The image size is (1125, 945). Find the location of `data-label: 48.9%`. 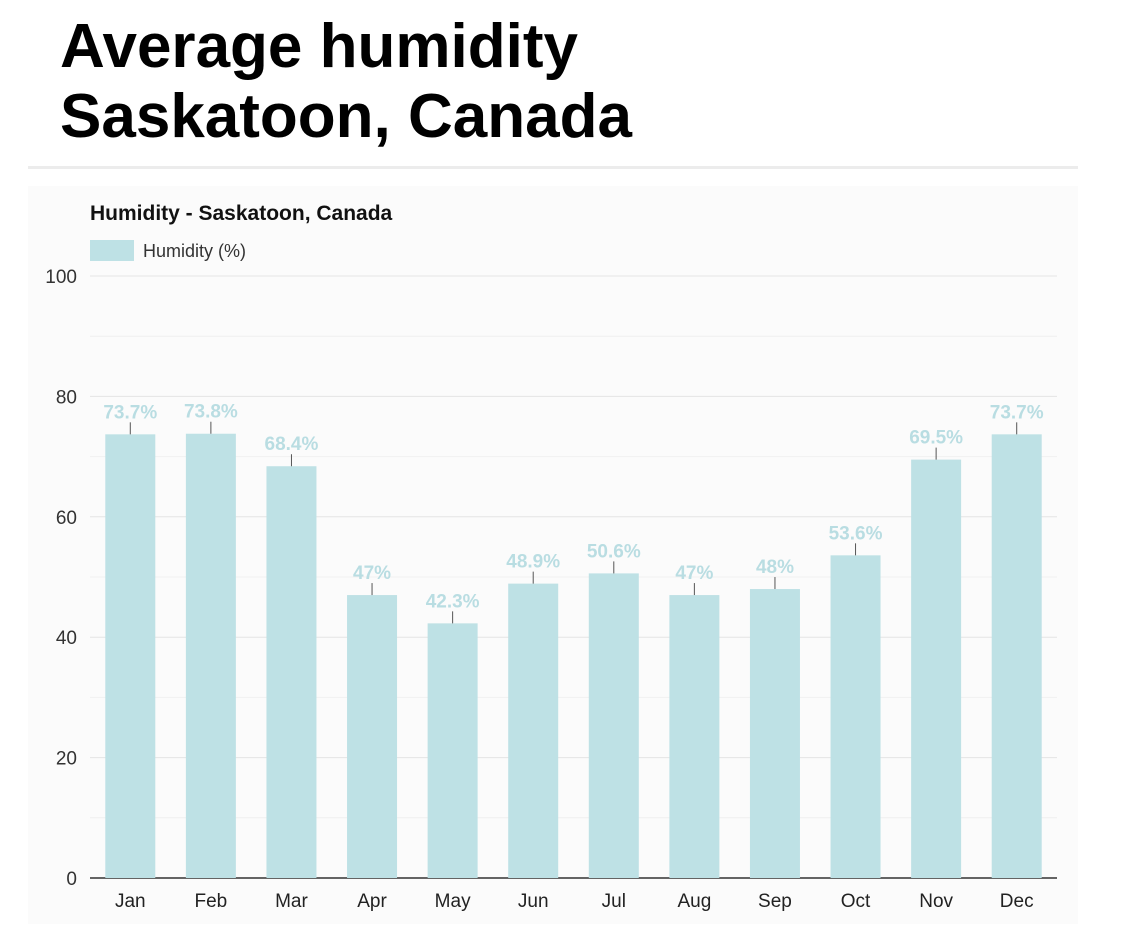

data-label: 48.9% is located at coordinates (533, 562).